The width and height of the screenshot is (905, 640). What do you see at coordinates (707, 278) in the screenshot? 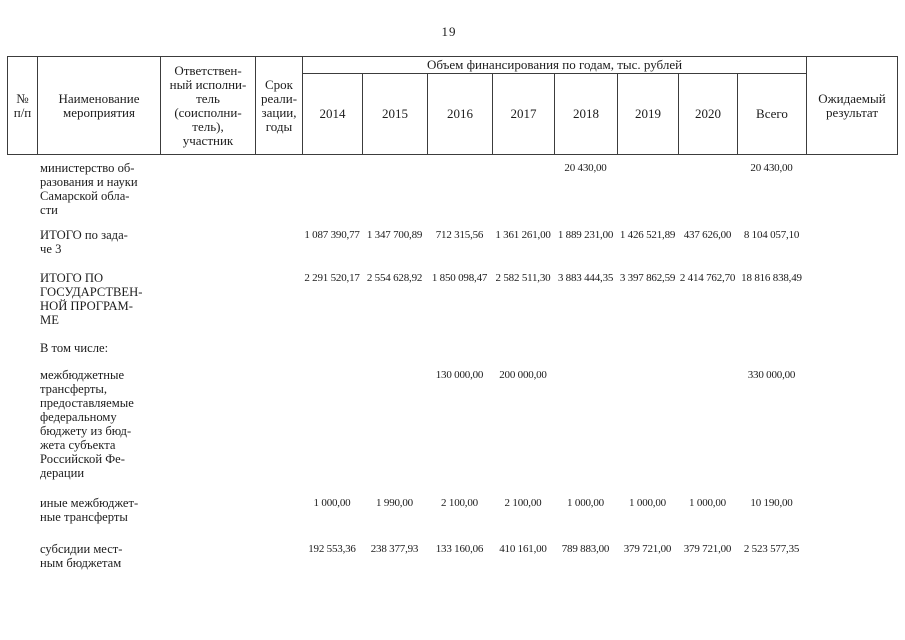
I see `amount-cell: 2 414 762,70` at bounding box center [707, 278].